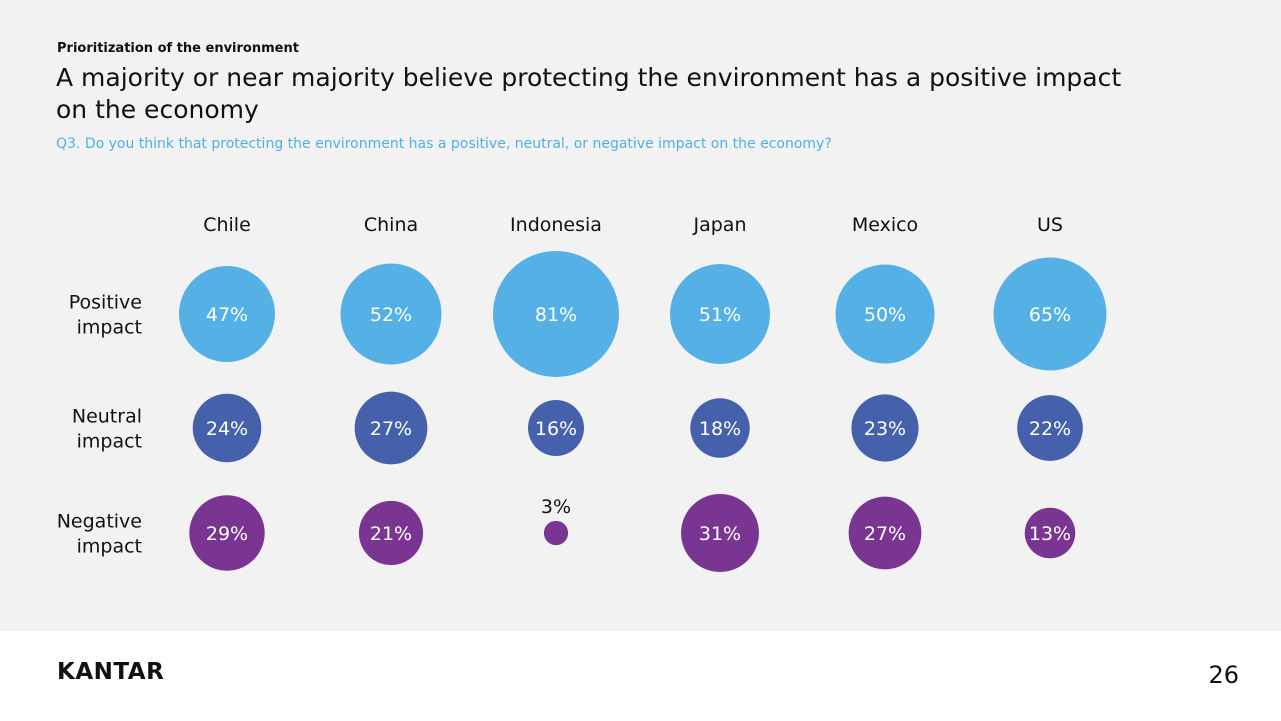 The width and height of the screenshot is (1281, 721). I want to click on bubble-positive-impact-chile, so click(227, 314).